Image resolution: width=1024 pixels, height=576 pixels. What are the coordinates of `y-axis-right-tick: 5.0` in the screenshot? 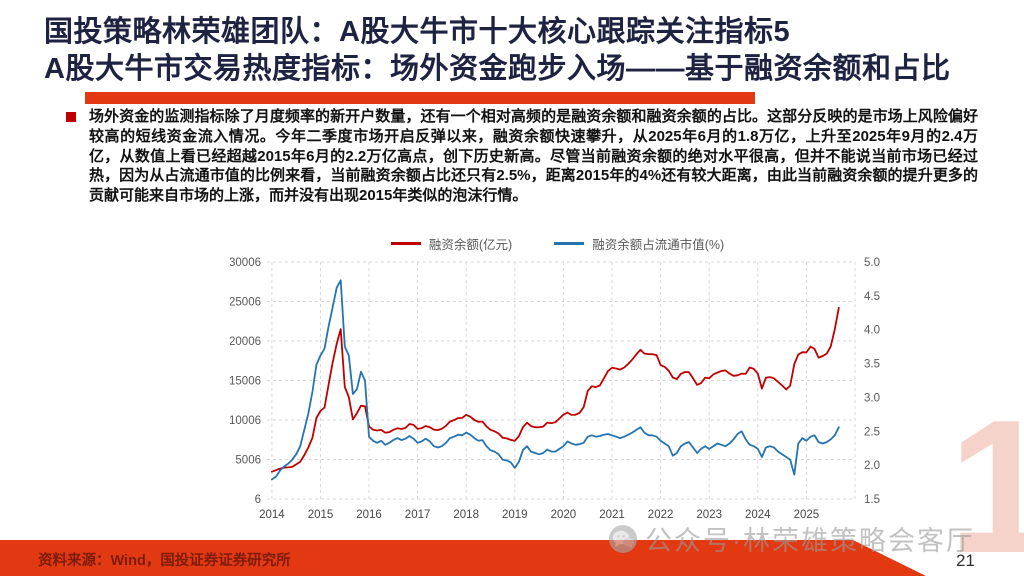 It's located at (872, 263).